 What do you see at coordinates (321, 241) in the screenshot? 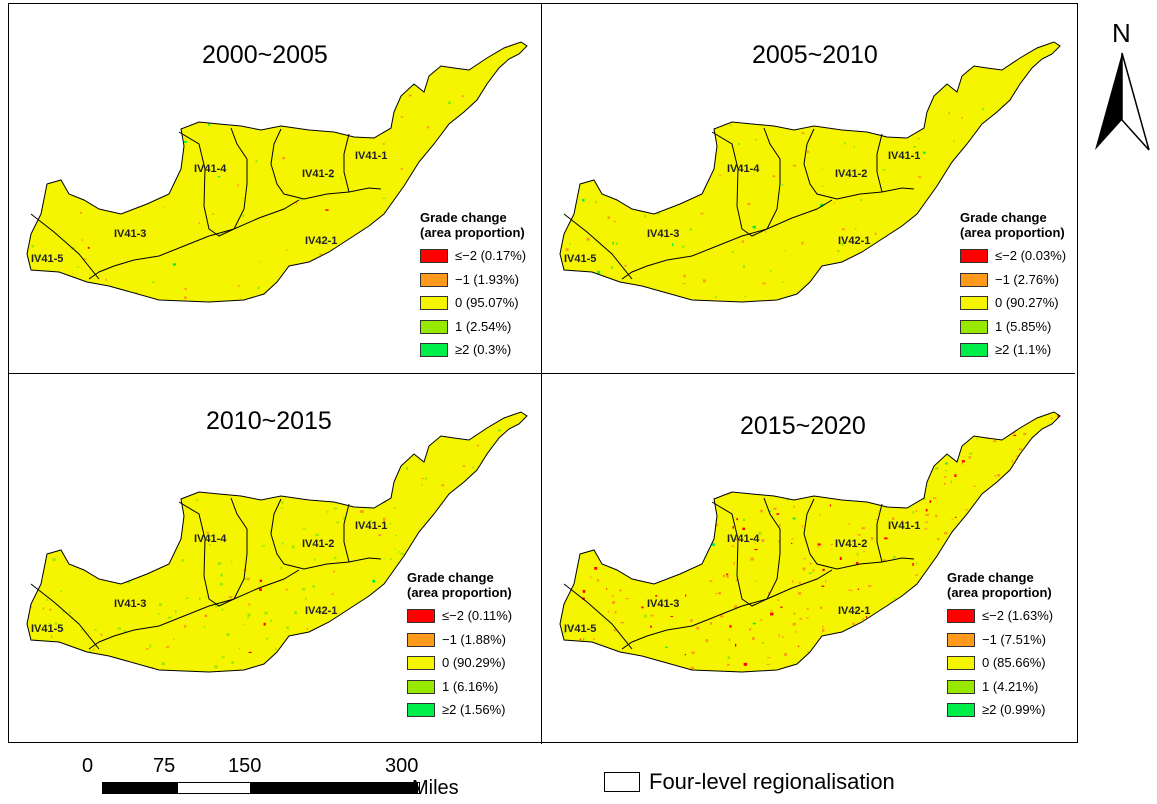
I see `region-label: IV42-1` at bounding box center [321, 241].